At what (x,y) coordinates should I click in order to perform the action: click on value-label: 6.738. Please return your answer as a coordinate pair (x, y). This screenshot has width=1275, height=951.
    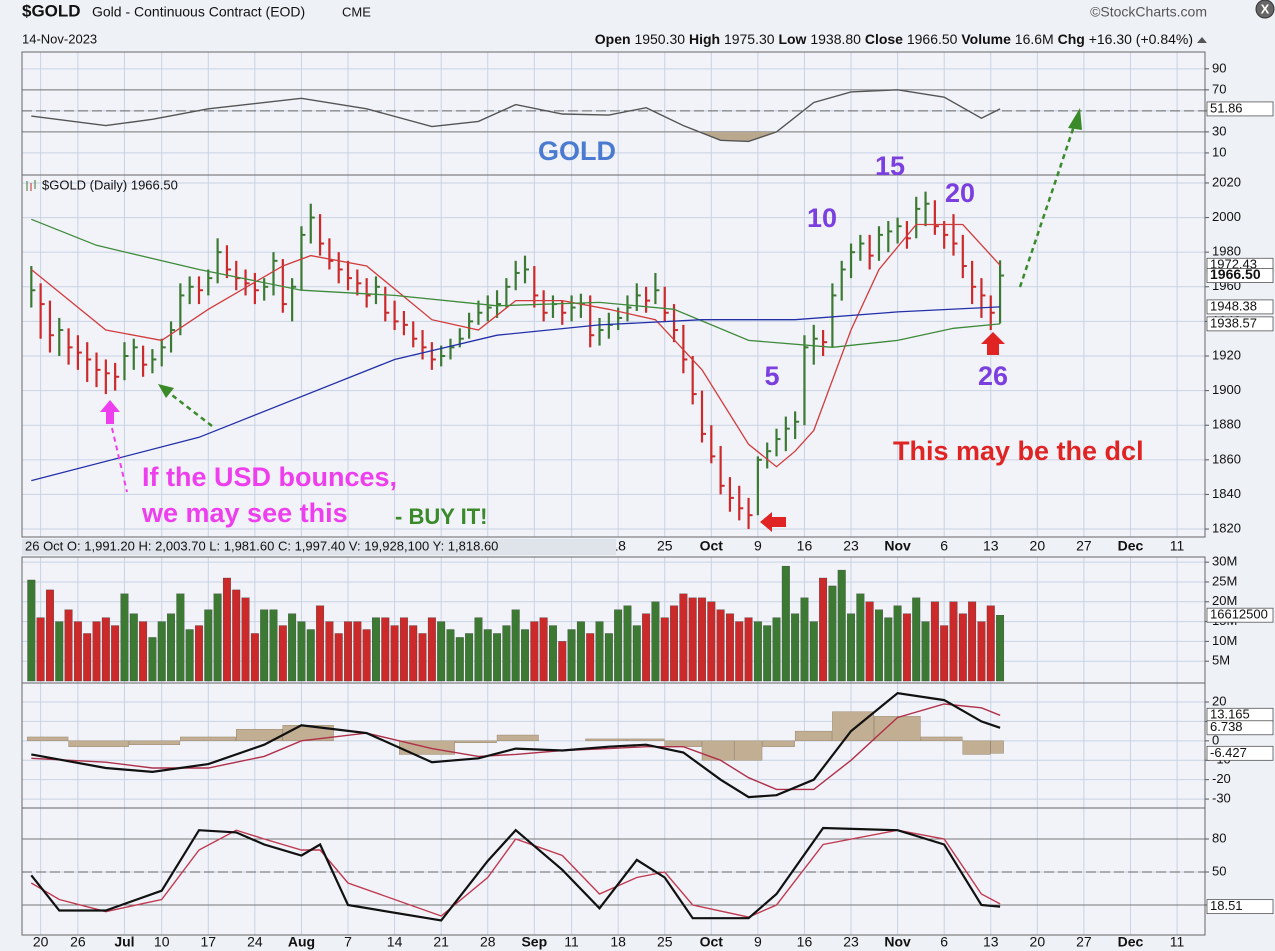
    Looking at the image, I should click on (1226, 726).